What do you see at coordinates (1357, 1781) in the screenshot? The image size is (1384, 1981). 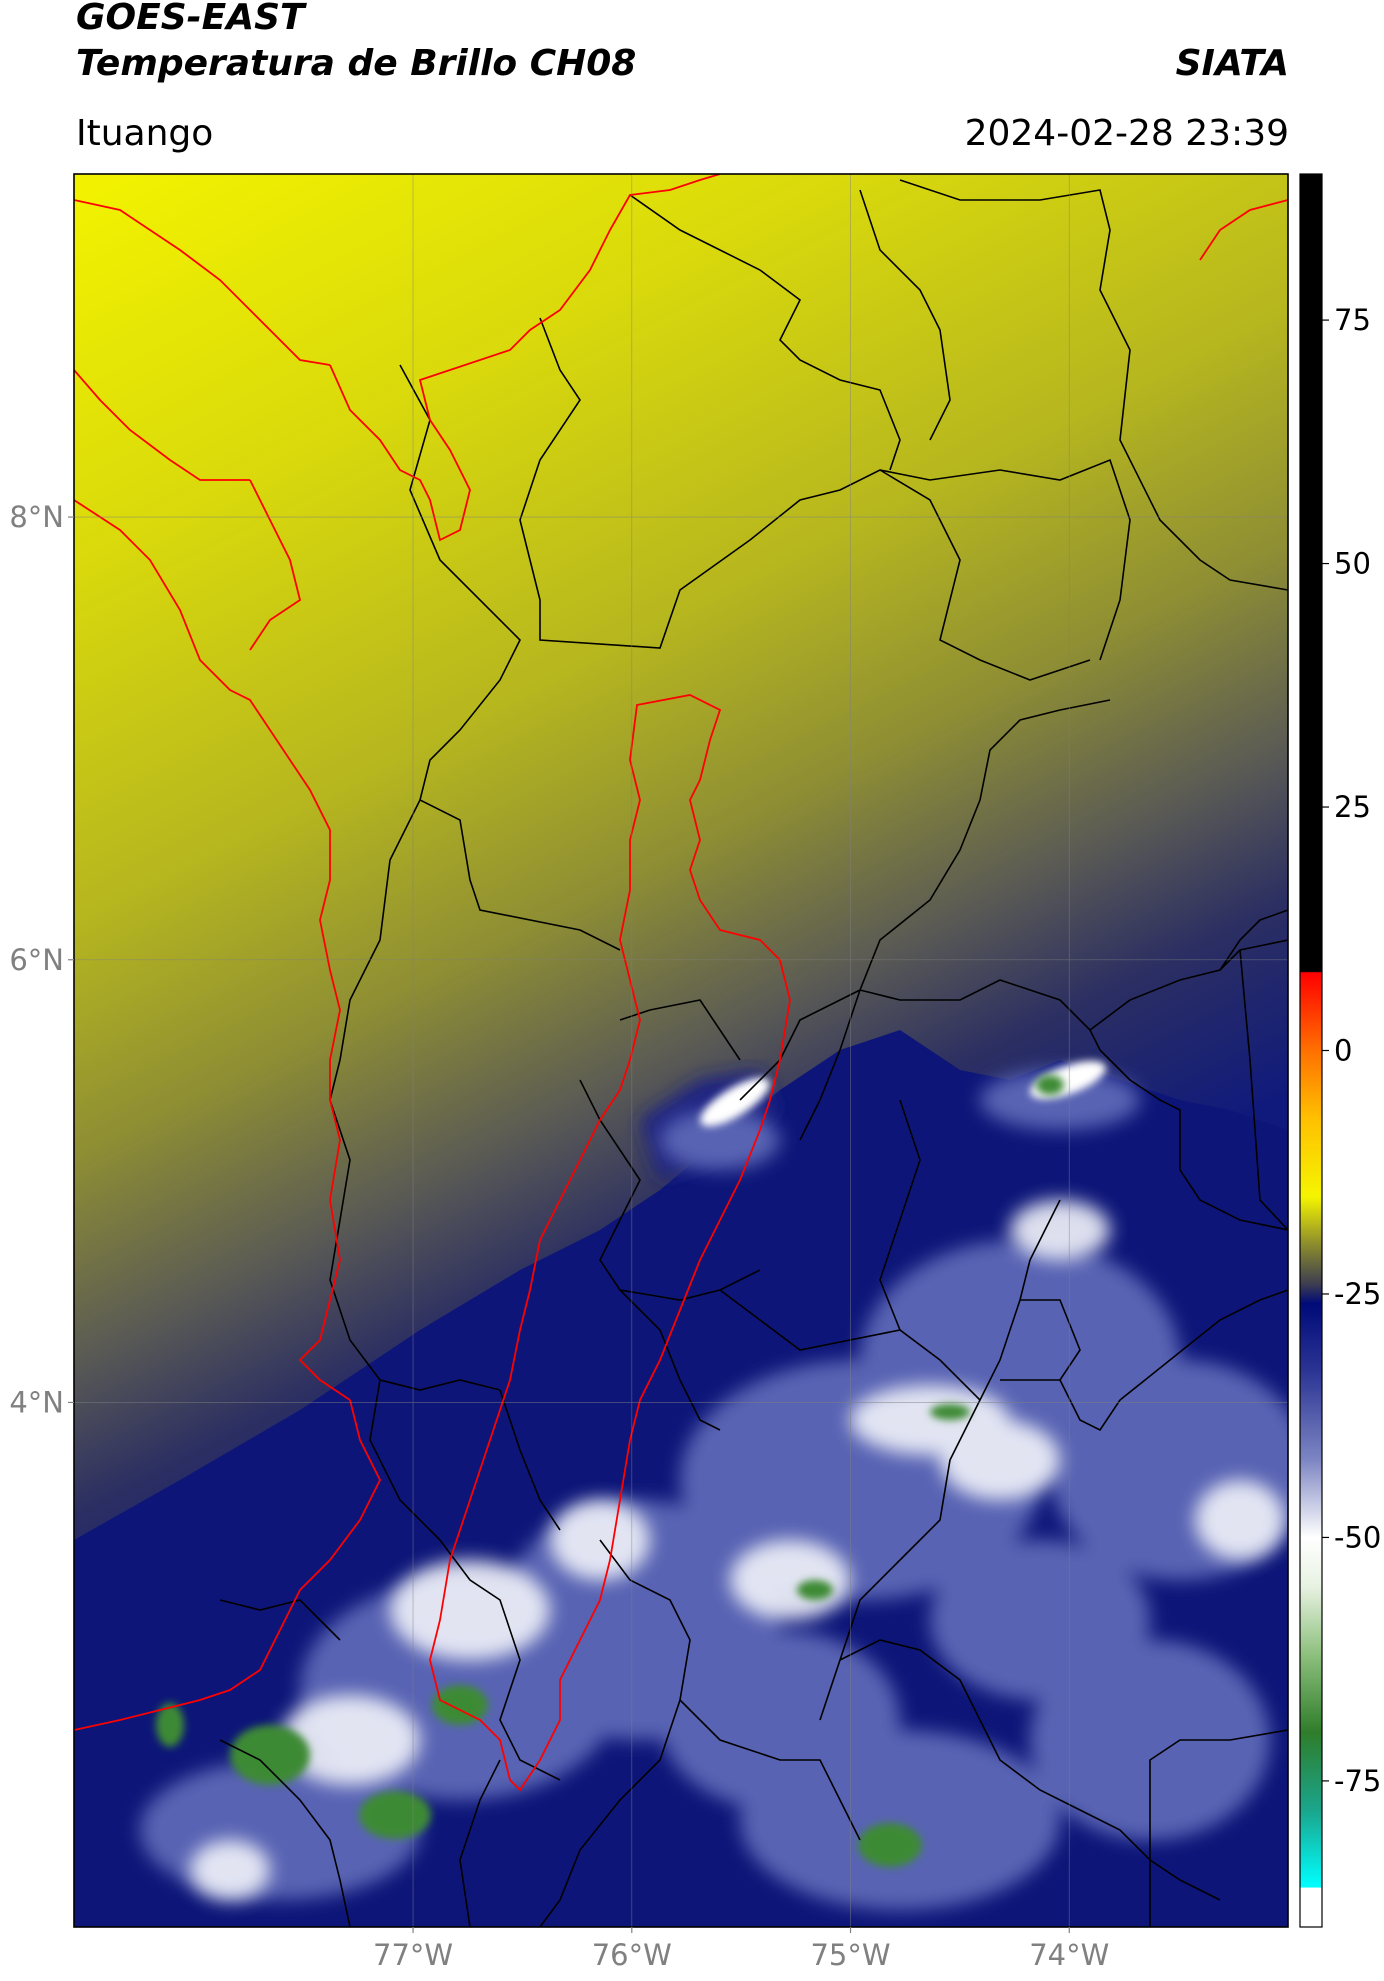 I see `colorbar-tick-label: -75` at bounding box center [1357, 1781].